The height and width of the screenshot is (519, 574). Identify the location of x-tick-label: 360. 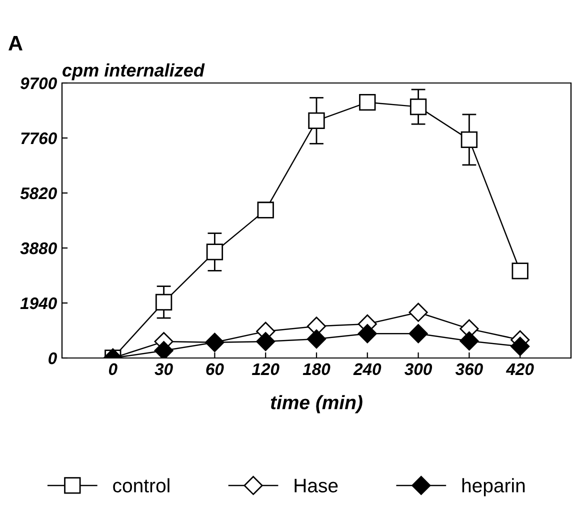
(469, 369).